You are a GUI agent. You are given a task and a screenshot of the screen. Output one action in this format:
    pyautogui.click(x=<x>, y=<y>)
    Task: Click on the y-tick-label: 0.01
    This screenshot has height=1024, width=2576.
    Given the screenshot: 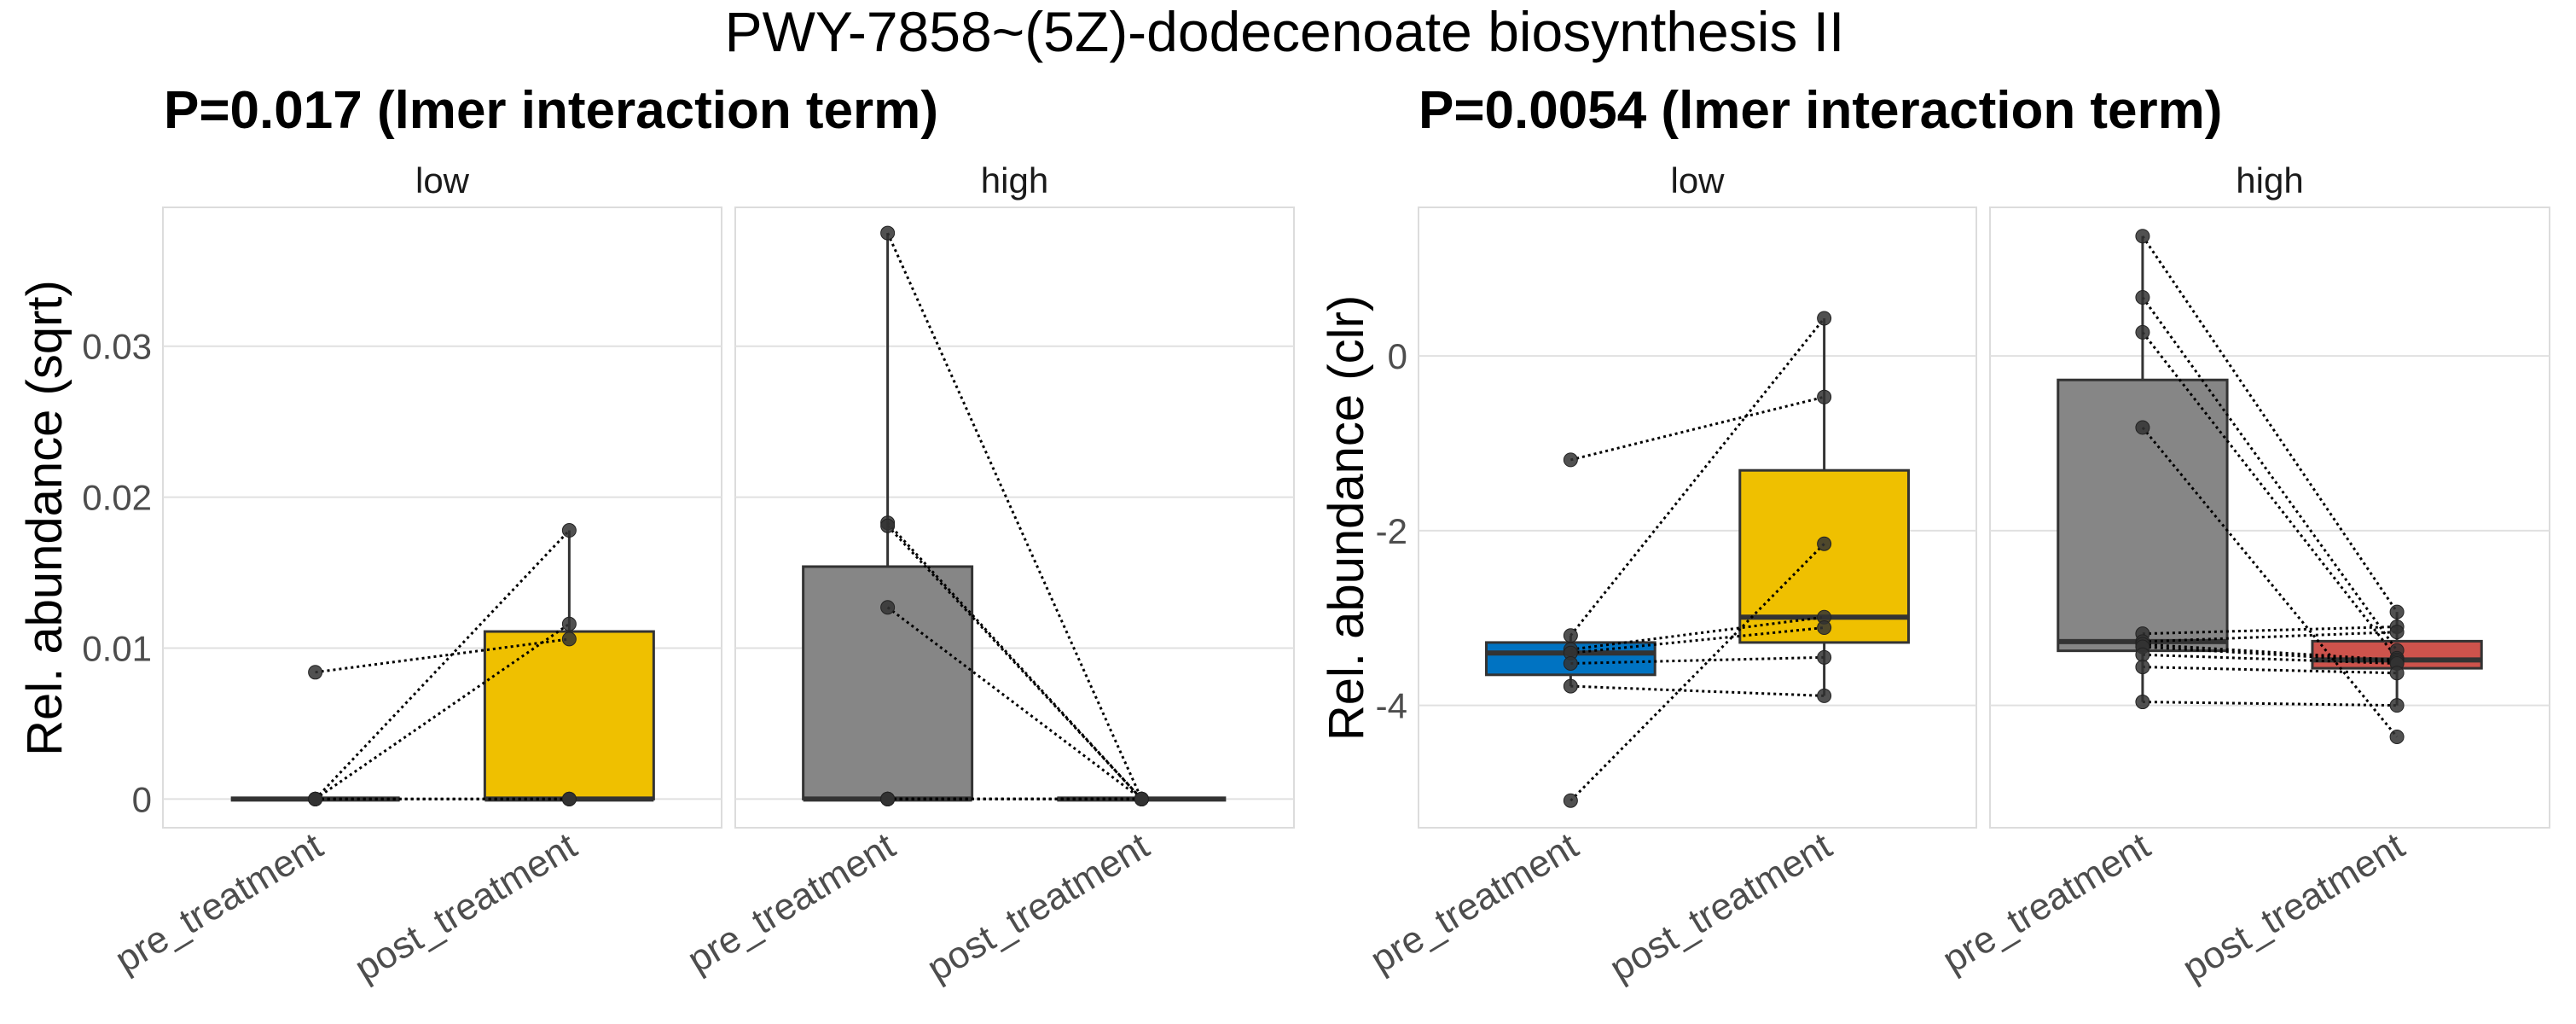 What is the action you would take?
    pyautogui.click(x=117, y=649)
    